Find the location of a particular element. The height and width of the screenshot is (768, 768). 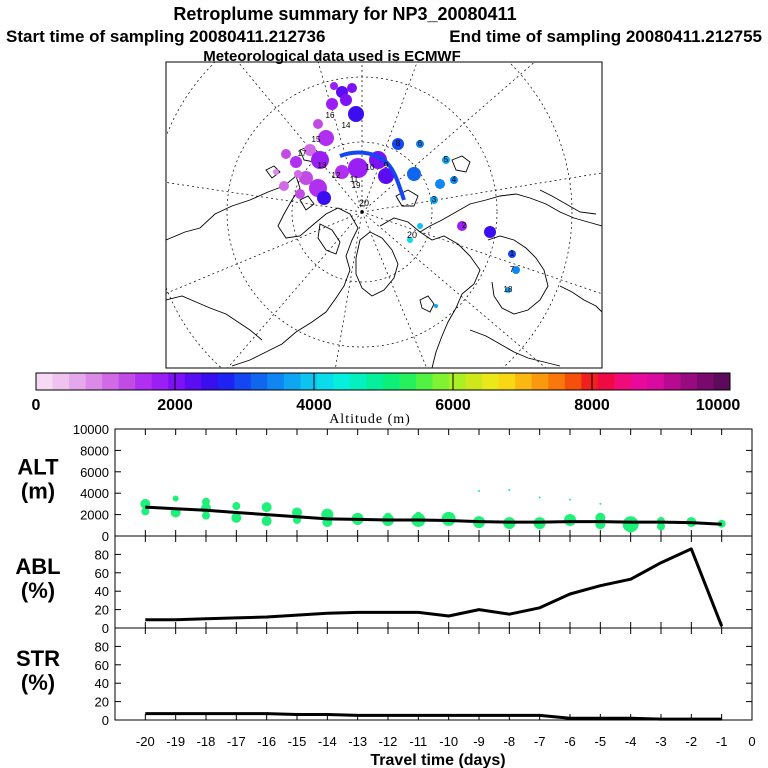

map-day-label: 13 is located at coordinates (322, 165).